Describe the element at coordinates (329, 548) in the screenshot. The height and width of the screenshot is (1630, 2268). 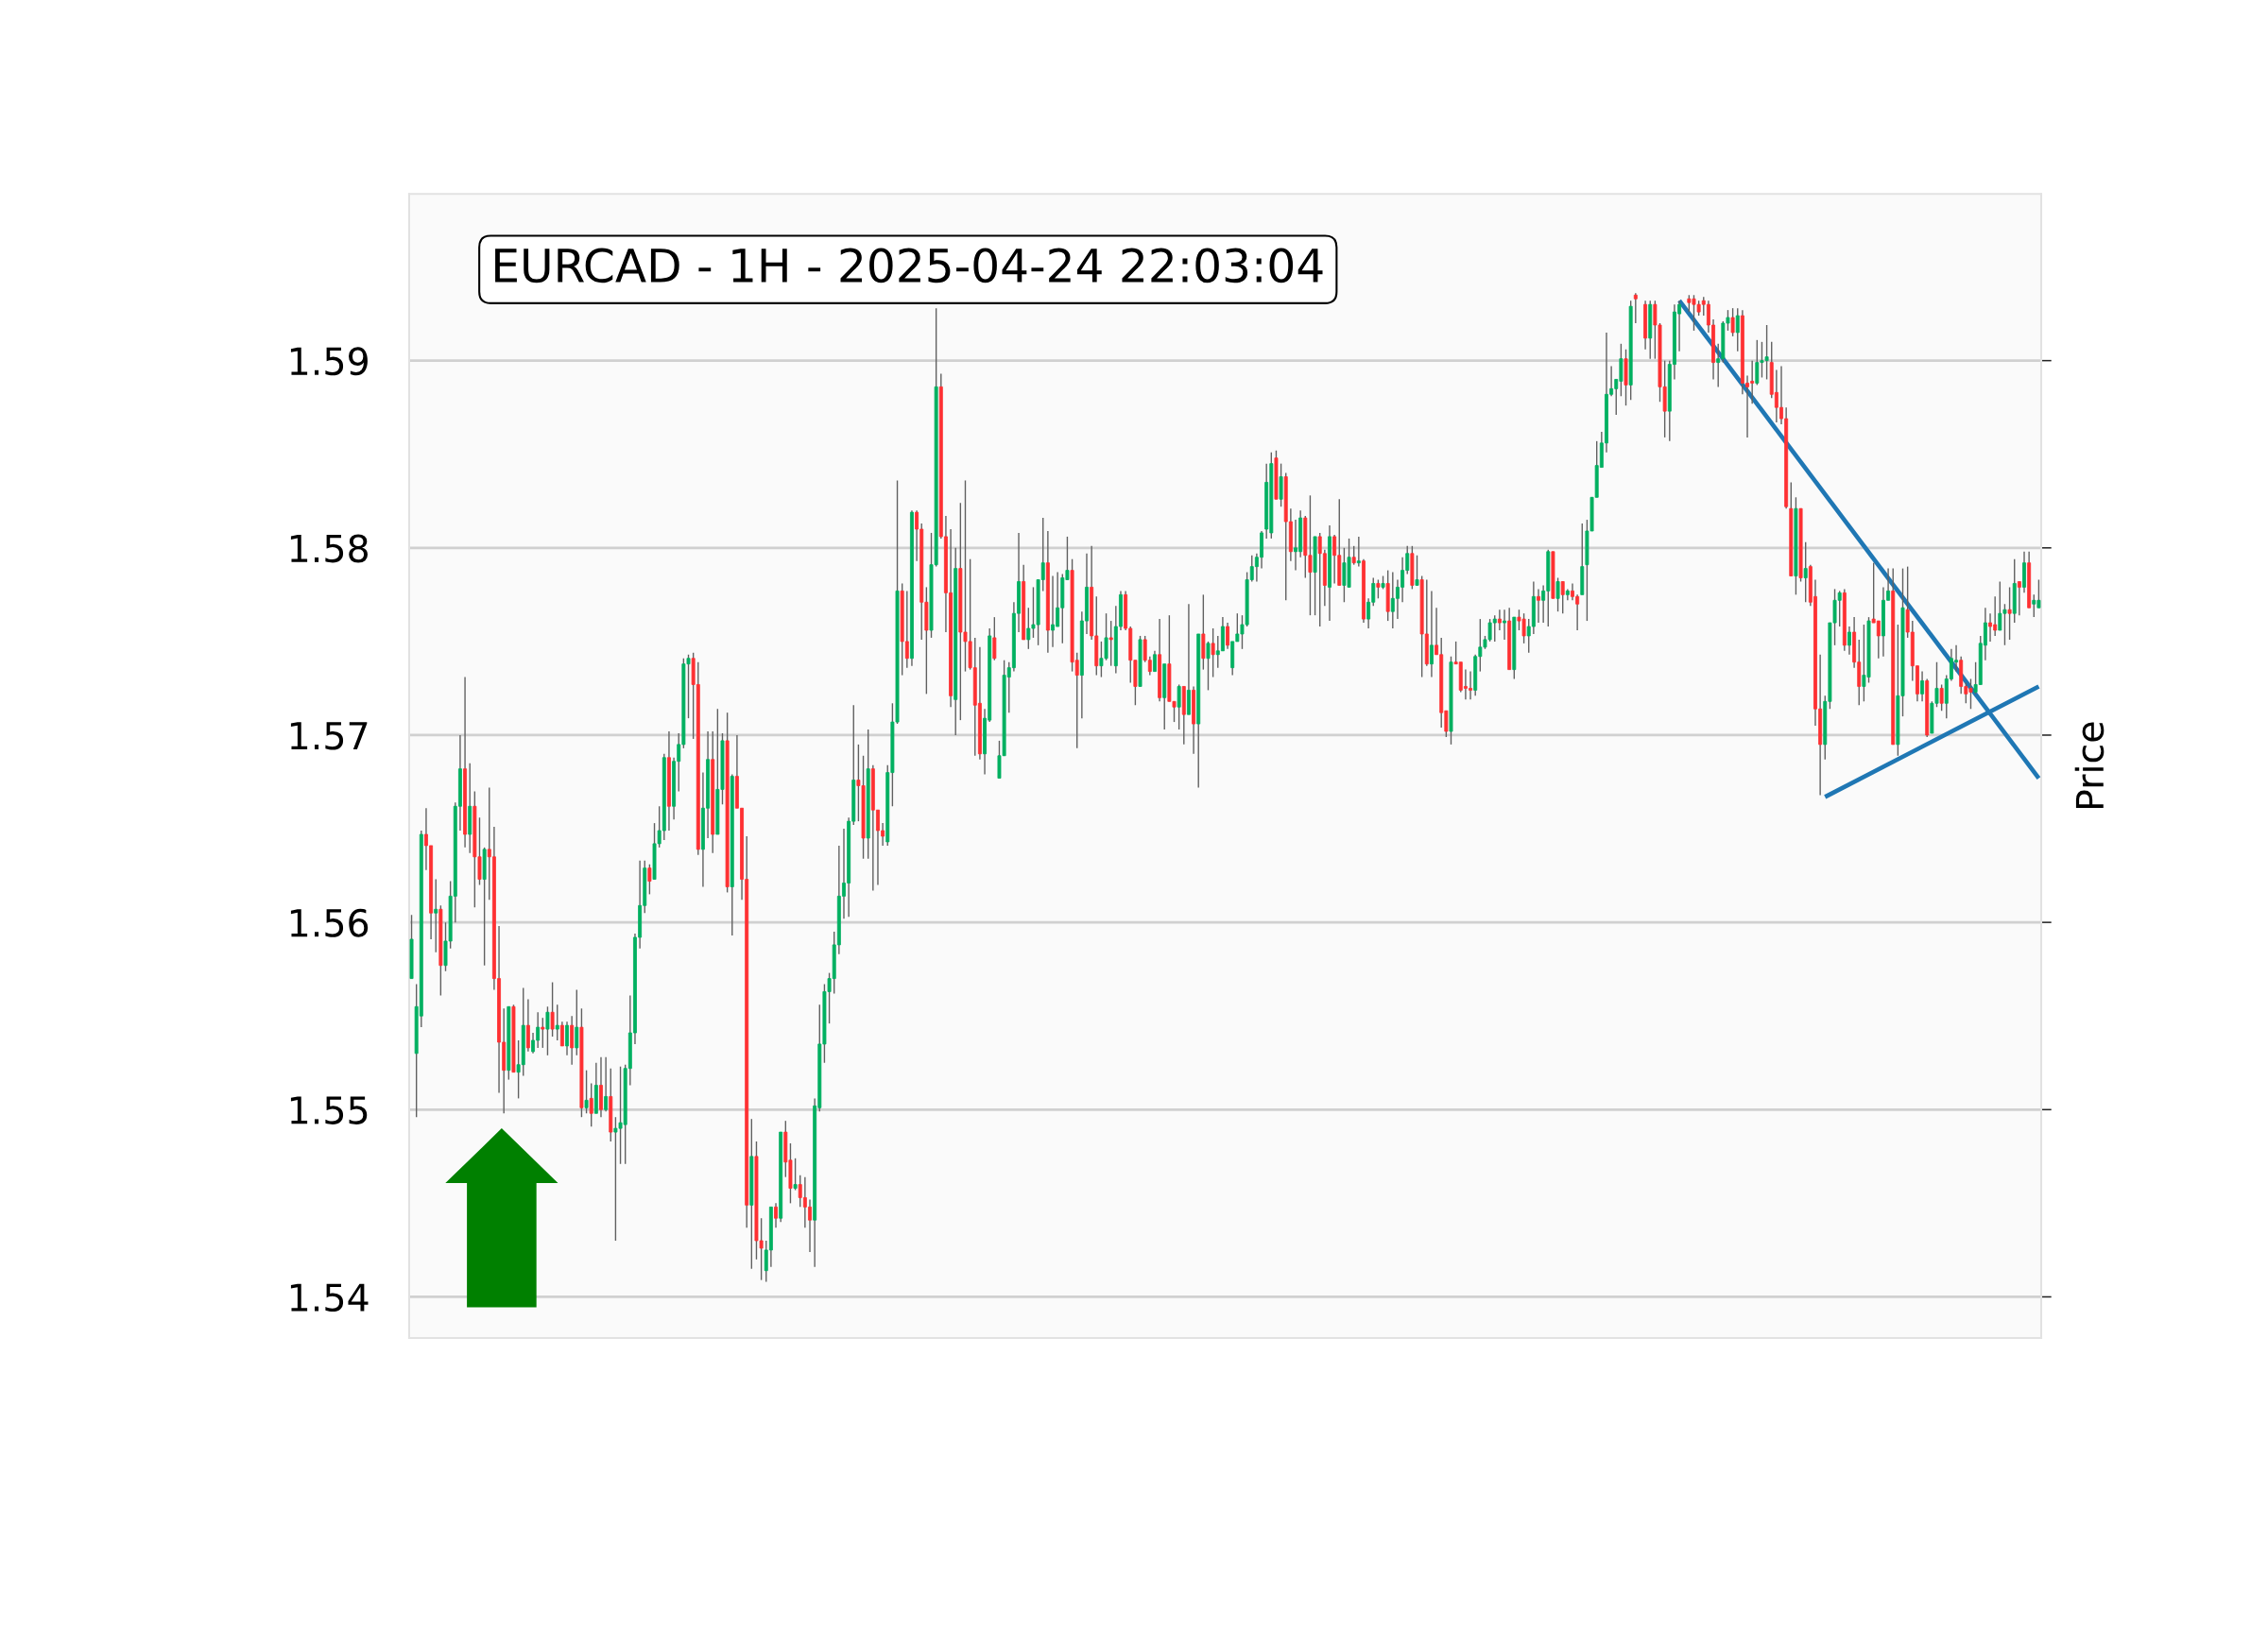
I see `y-tick-label: 1.58` at that location.